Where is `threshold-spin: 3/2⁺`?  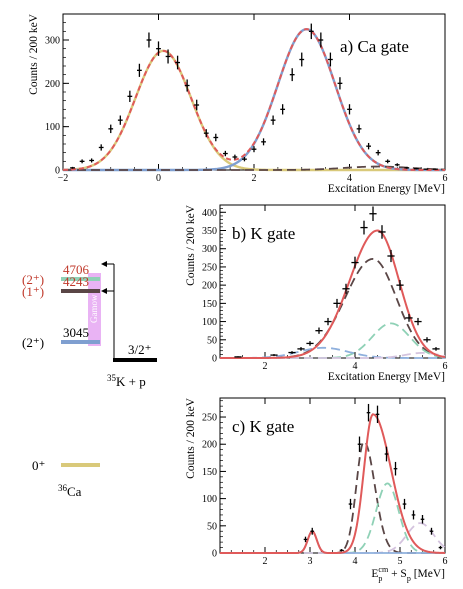
threshold-spin: 3/2⁺ is located at coordinates (139, 349).